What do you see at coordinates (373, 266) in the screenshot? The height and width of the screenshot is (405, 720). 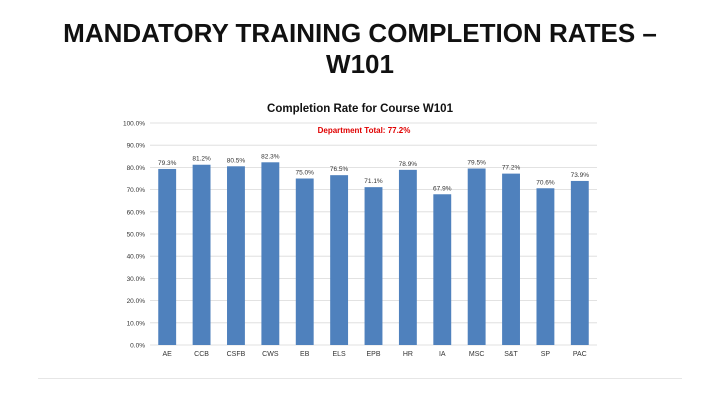 I see `bar-epb` at bounding box center [373, 266].